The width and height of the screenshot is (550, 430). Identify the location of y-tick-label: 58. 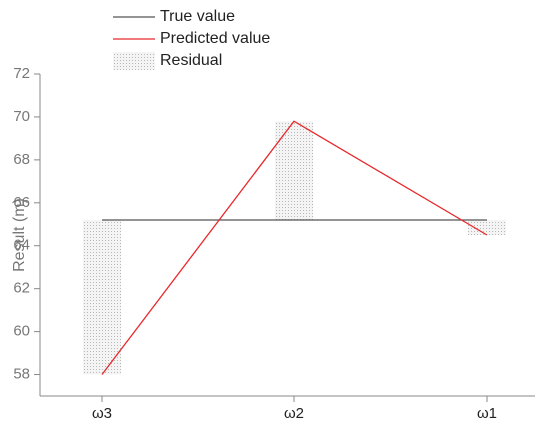
(21, 374).